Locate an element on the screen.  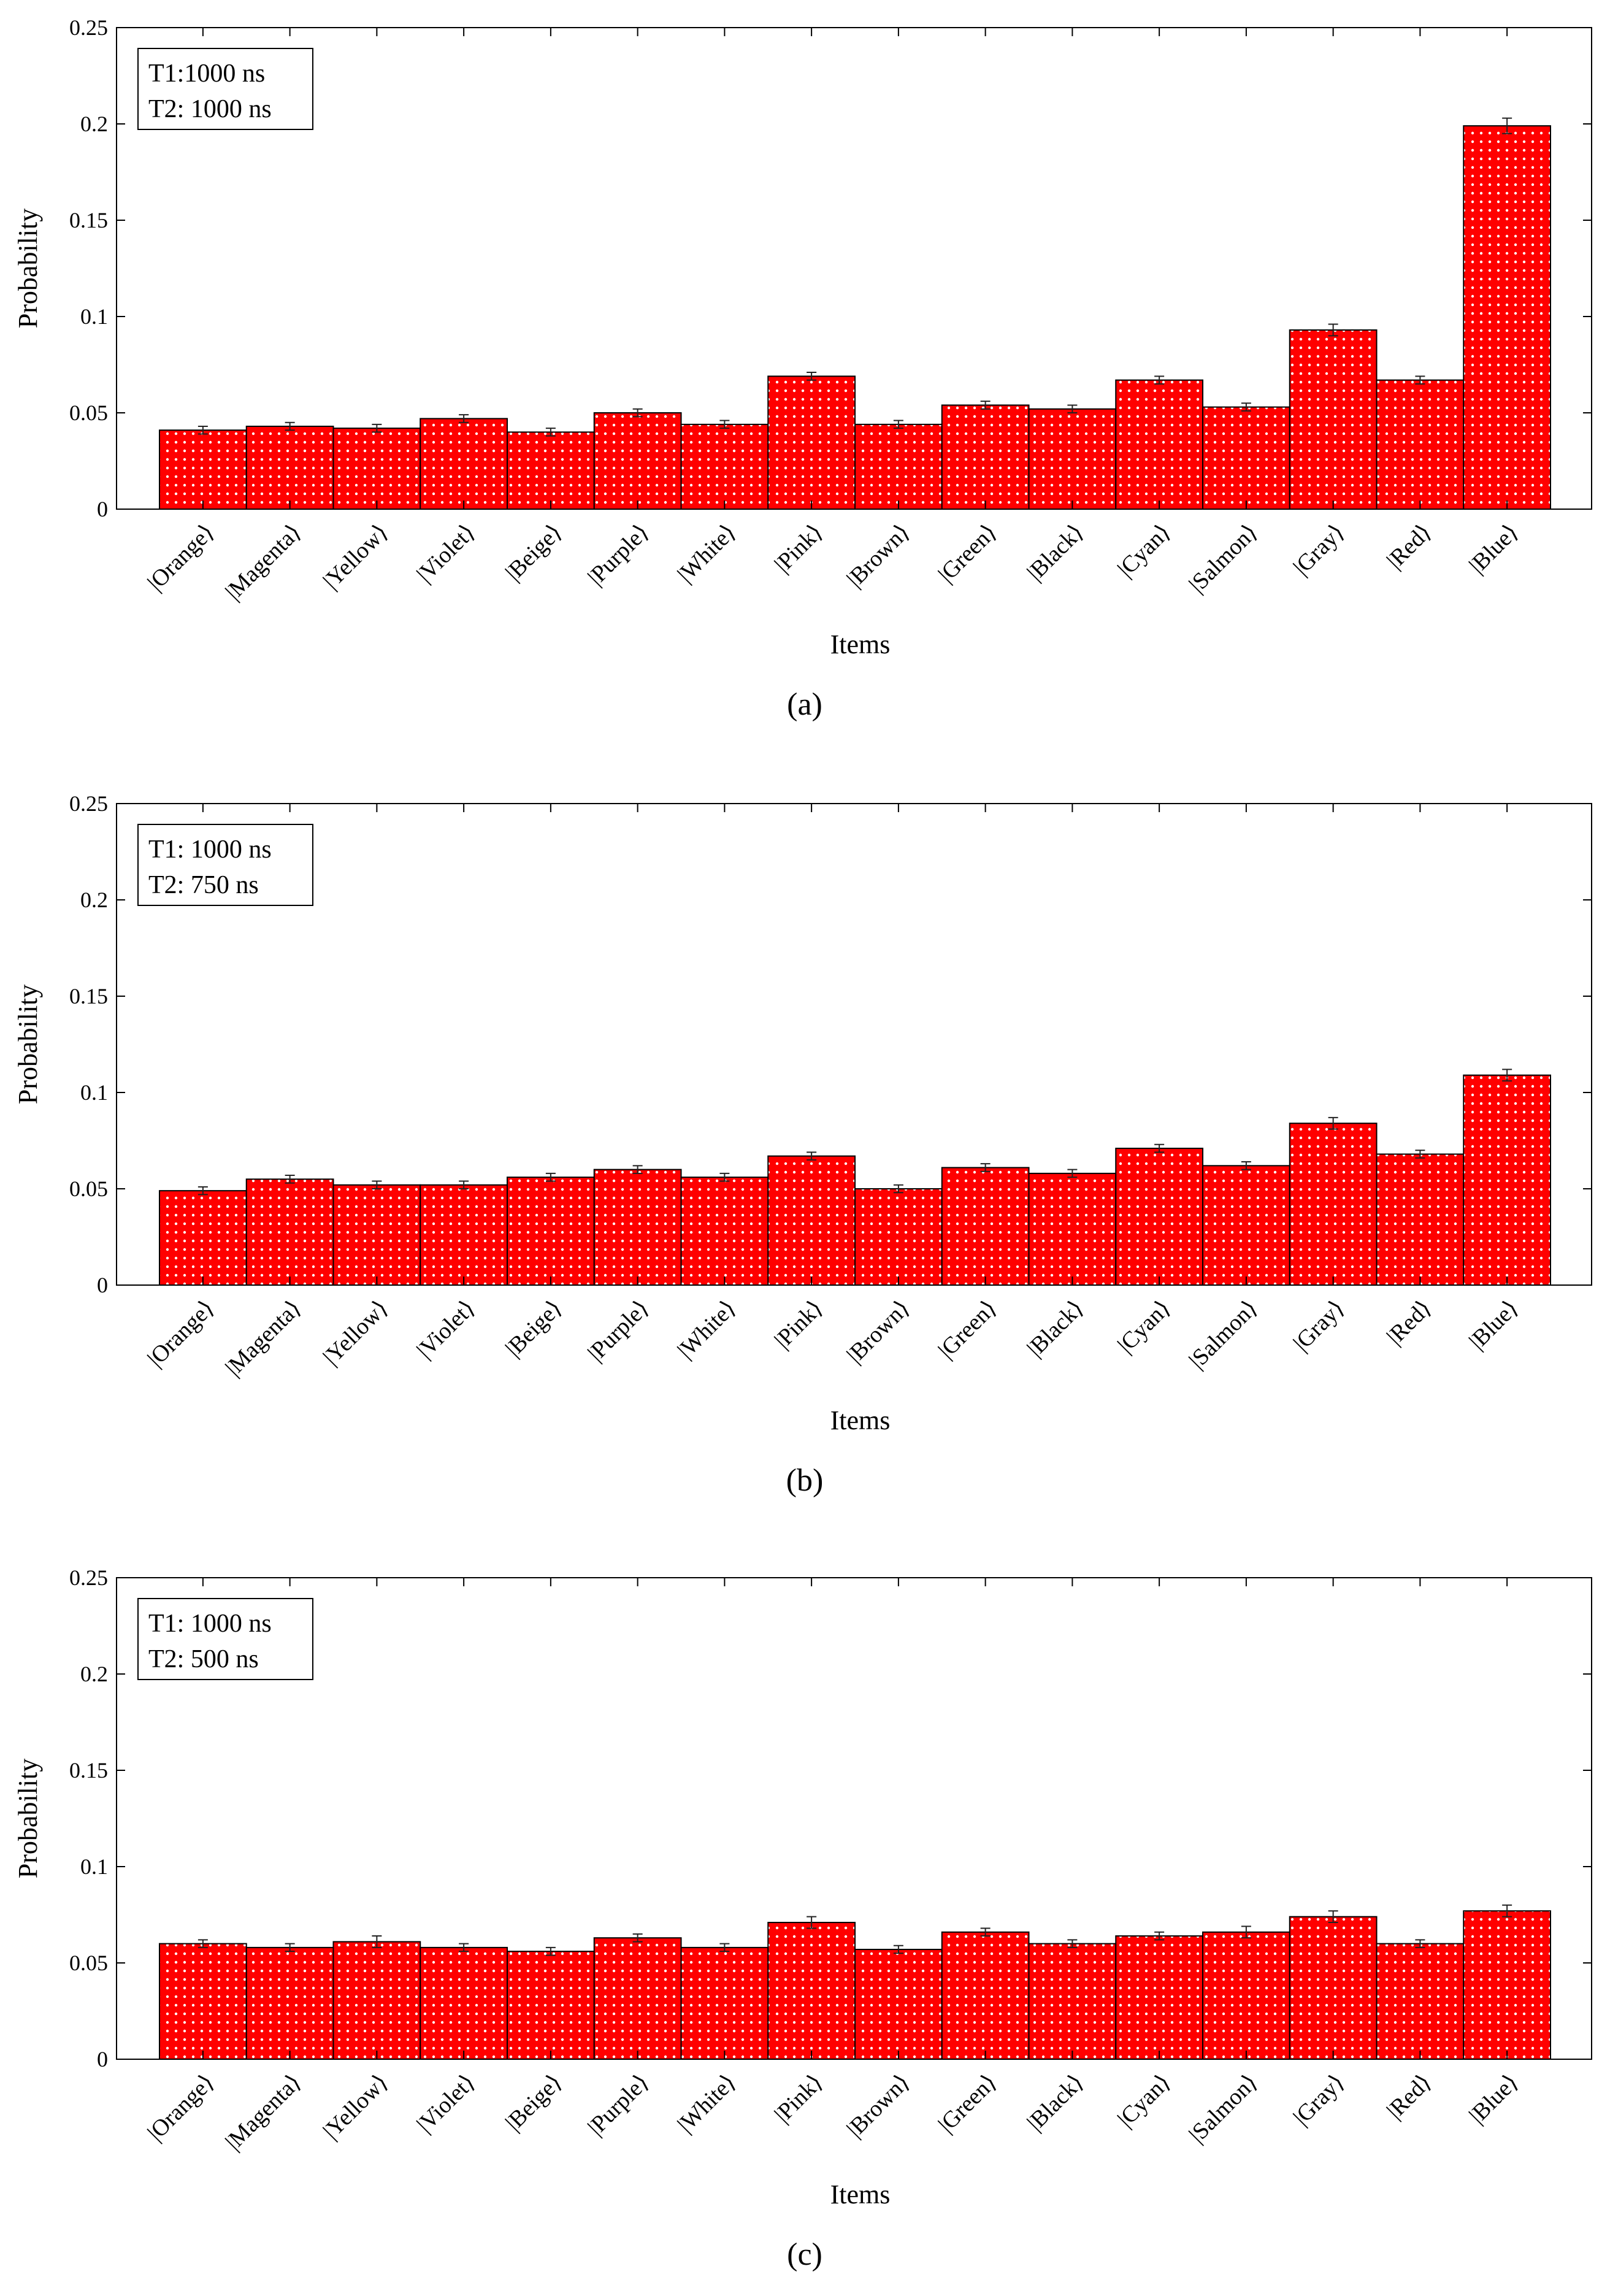
panel-label: (b) is located at coordinates (805, 1480).